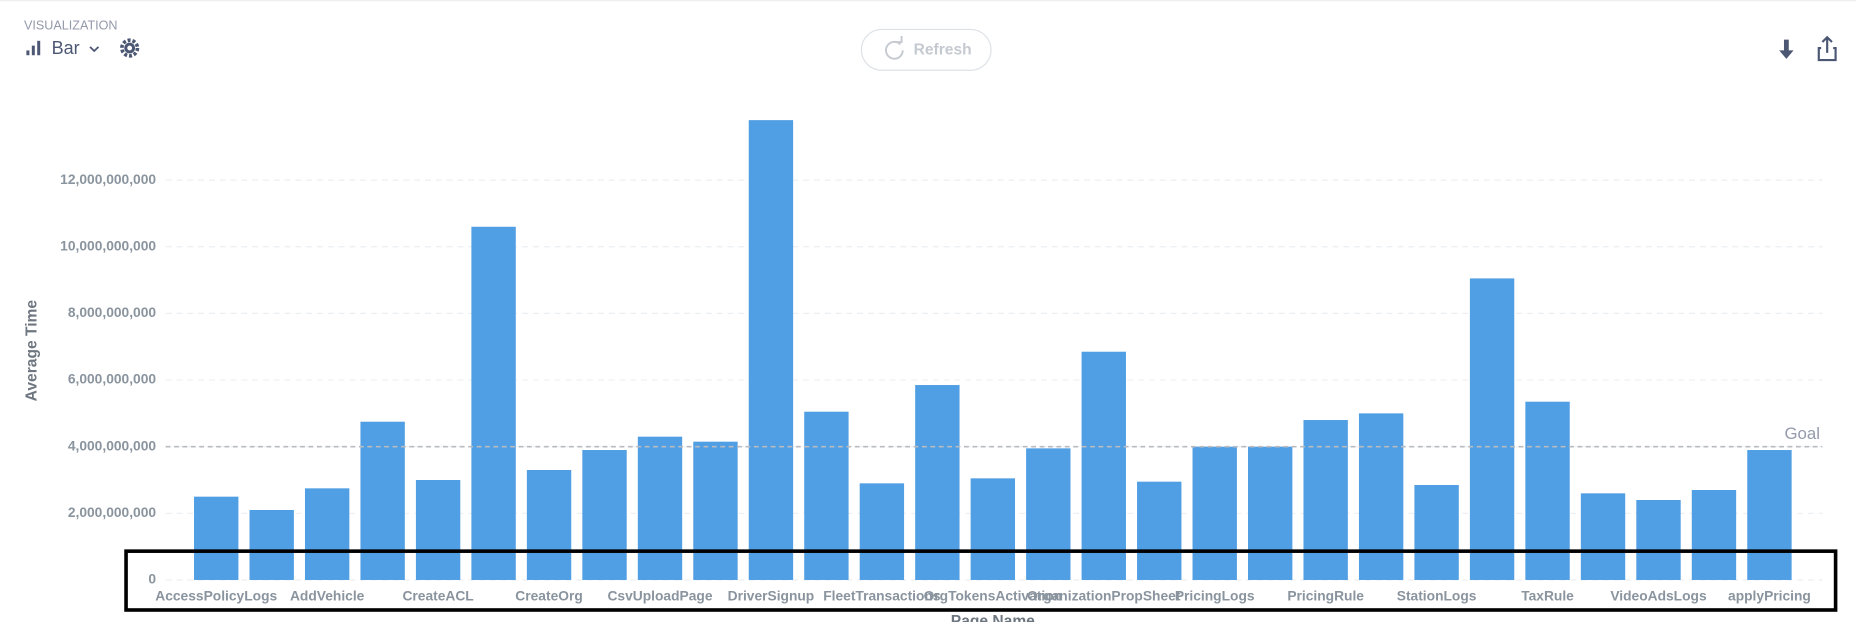 The height and width of the screenshot is (622, 1856). What do you see at coordinates (1437, 595) in the screenshot?
I see `x-tick-label: StationLogs` at bounding box center [1437, 595].